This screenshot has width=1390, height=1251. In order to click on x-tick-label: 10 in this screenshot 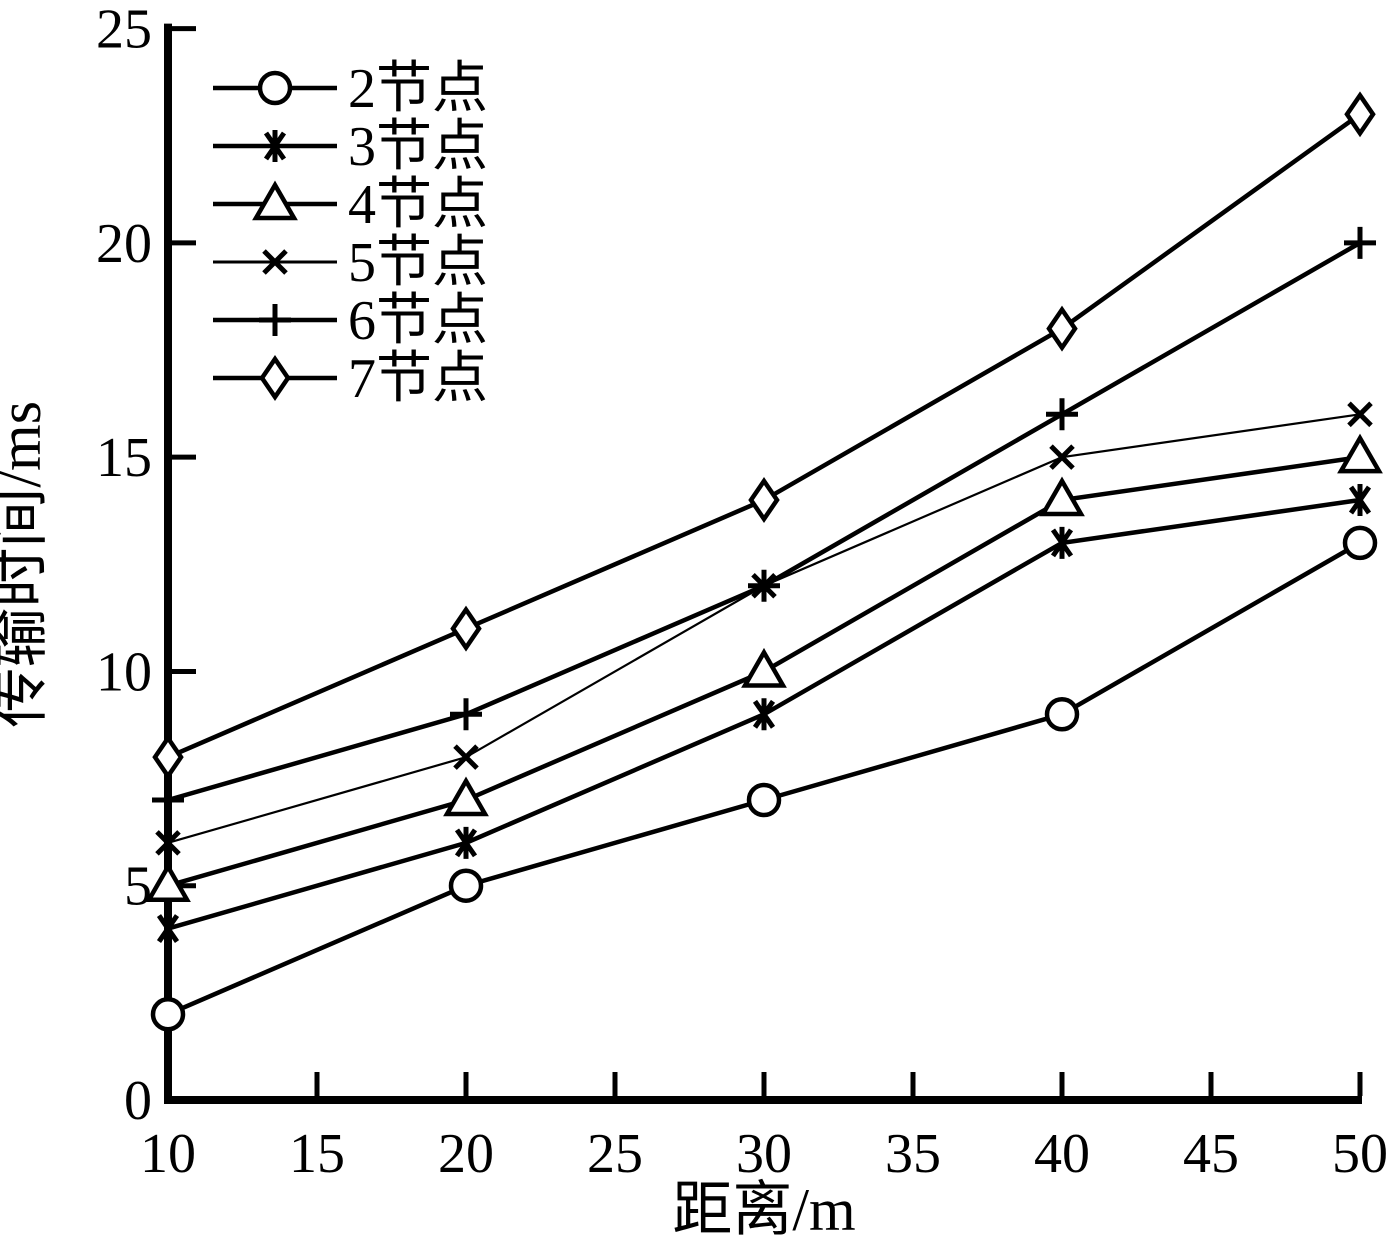, I will do `click(168, 1154)`.